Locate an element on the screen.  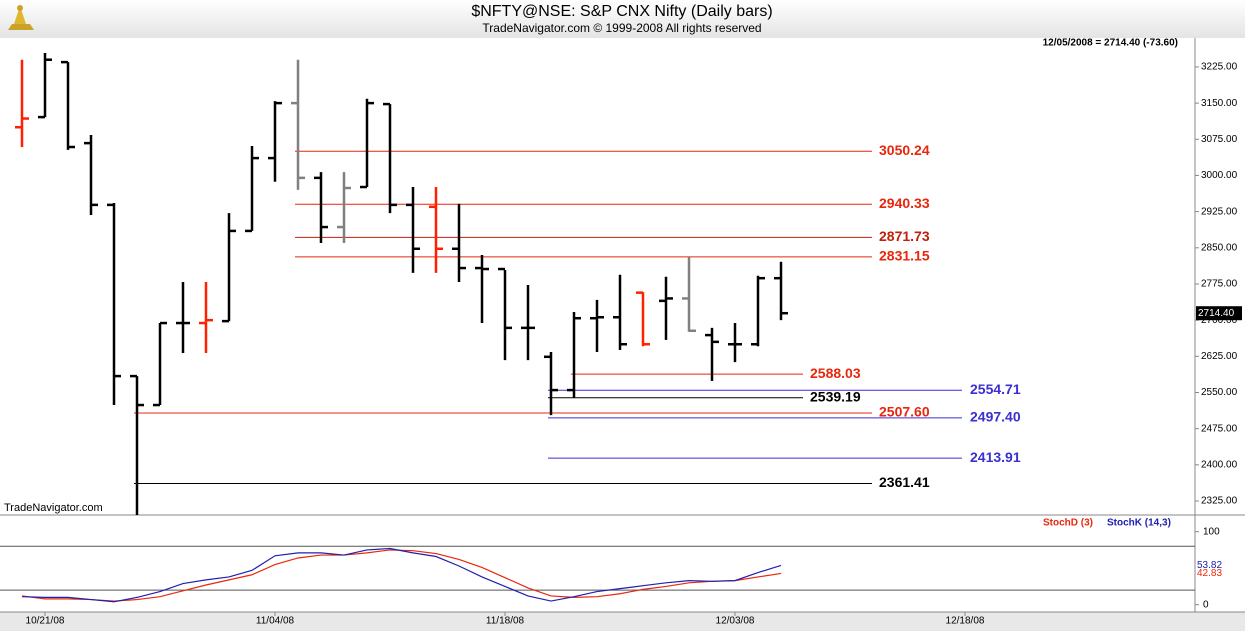
last-value-label: 42.83 is located at coordinates (1209, 573).